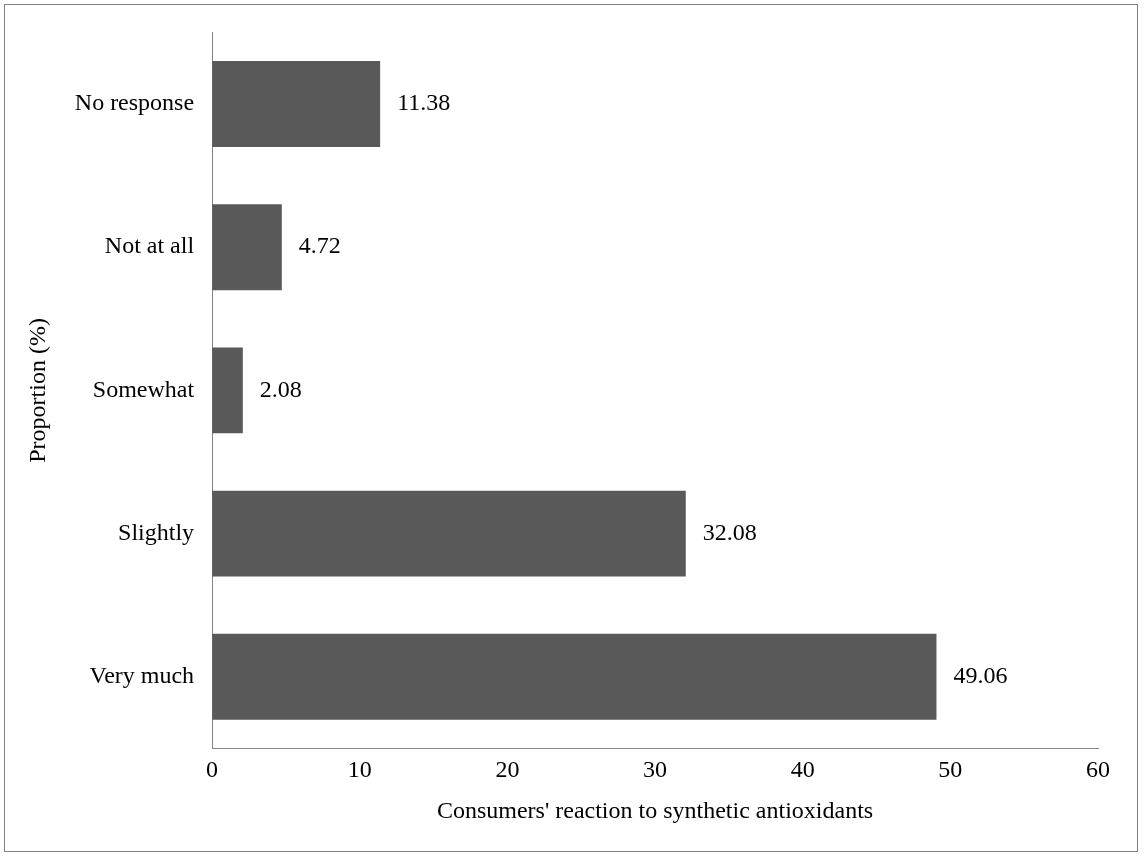 Image resolution: width=1144 pixels, height=858 pixels. What do you see at coordinates (36, 390) in the screenshot?
I see `y-axis-title: Proportion (%)` at bounding box center [36, 390].